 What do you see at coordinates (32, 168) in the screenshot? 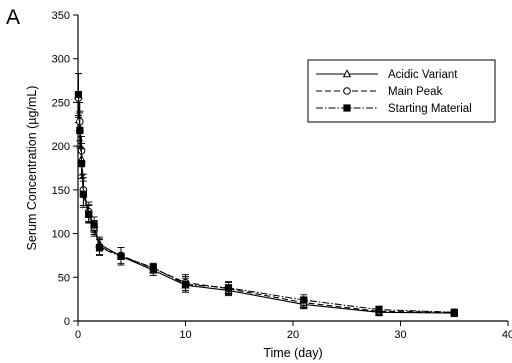
I see `y-axis-title: Serum Concentration (µg/mL)` at bounding box center [32, 168].